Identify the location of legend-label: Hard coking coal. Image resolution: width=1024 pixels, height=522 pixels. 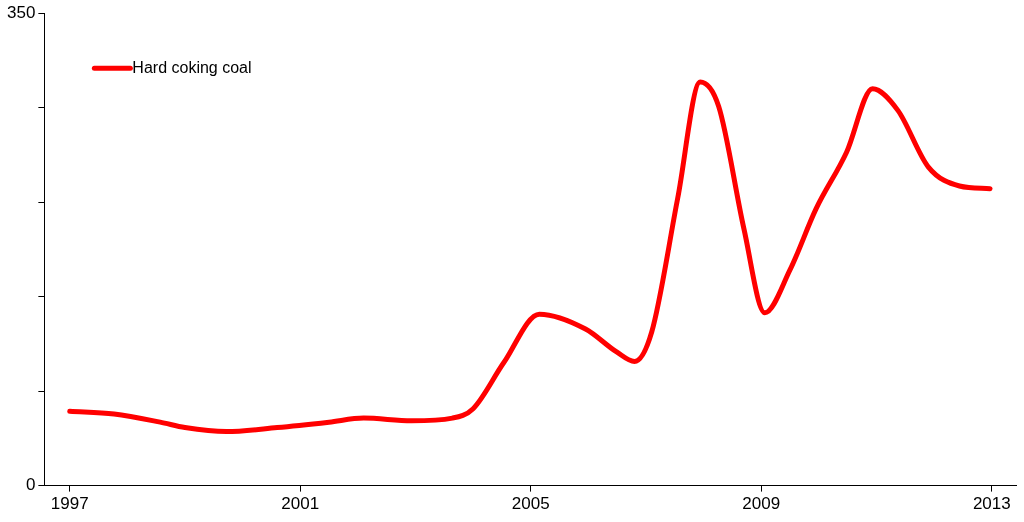
(192, 67).